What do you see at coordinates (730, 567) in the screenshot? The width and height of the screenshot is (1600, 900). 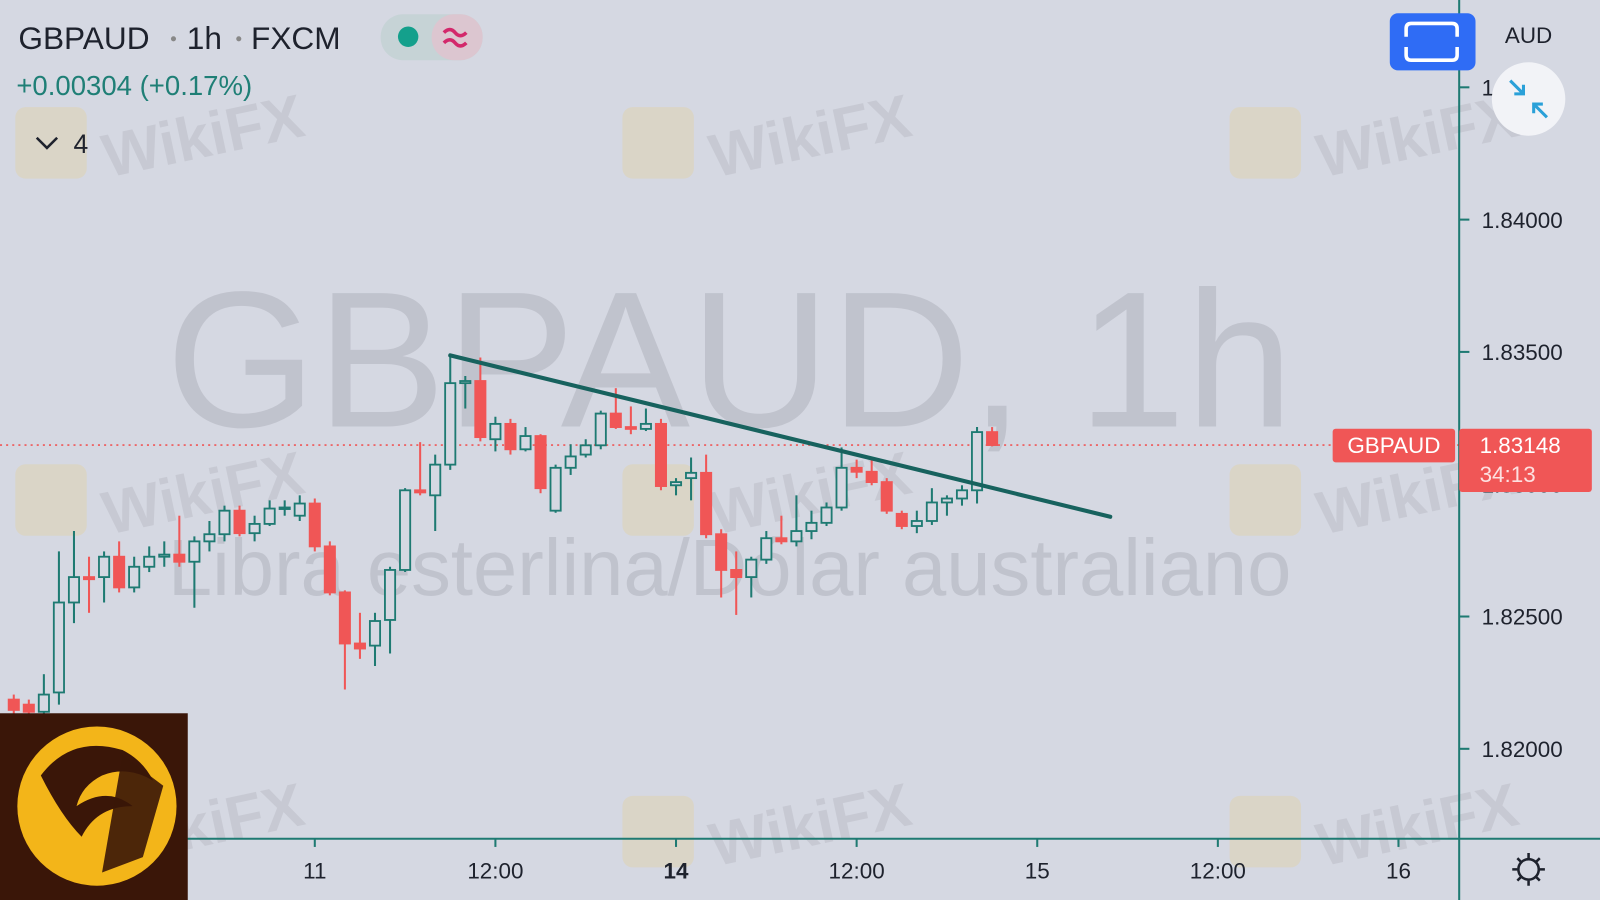 I see `watermark-subtitle: Libra esterlina/Dólar australiano` at bounding box center [730, 567].